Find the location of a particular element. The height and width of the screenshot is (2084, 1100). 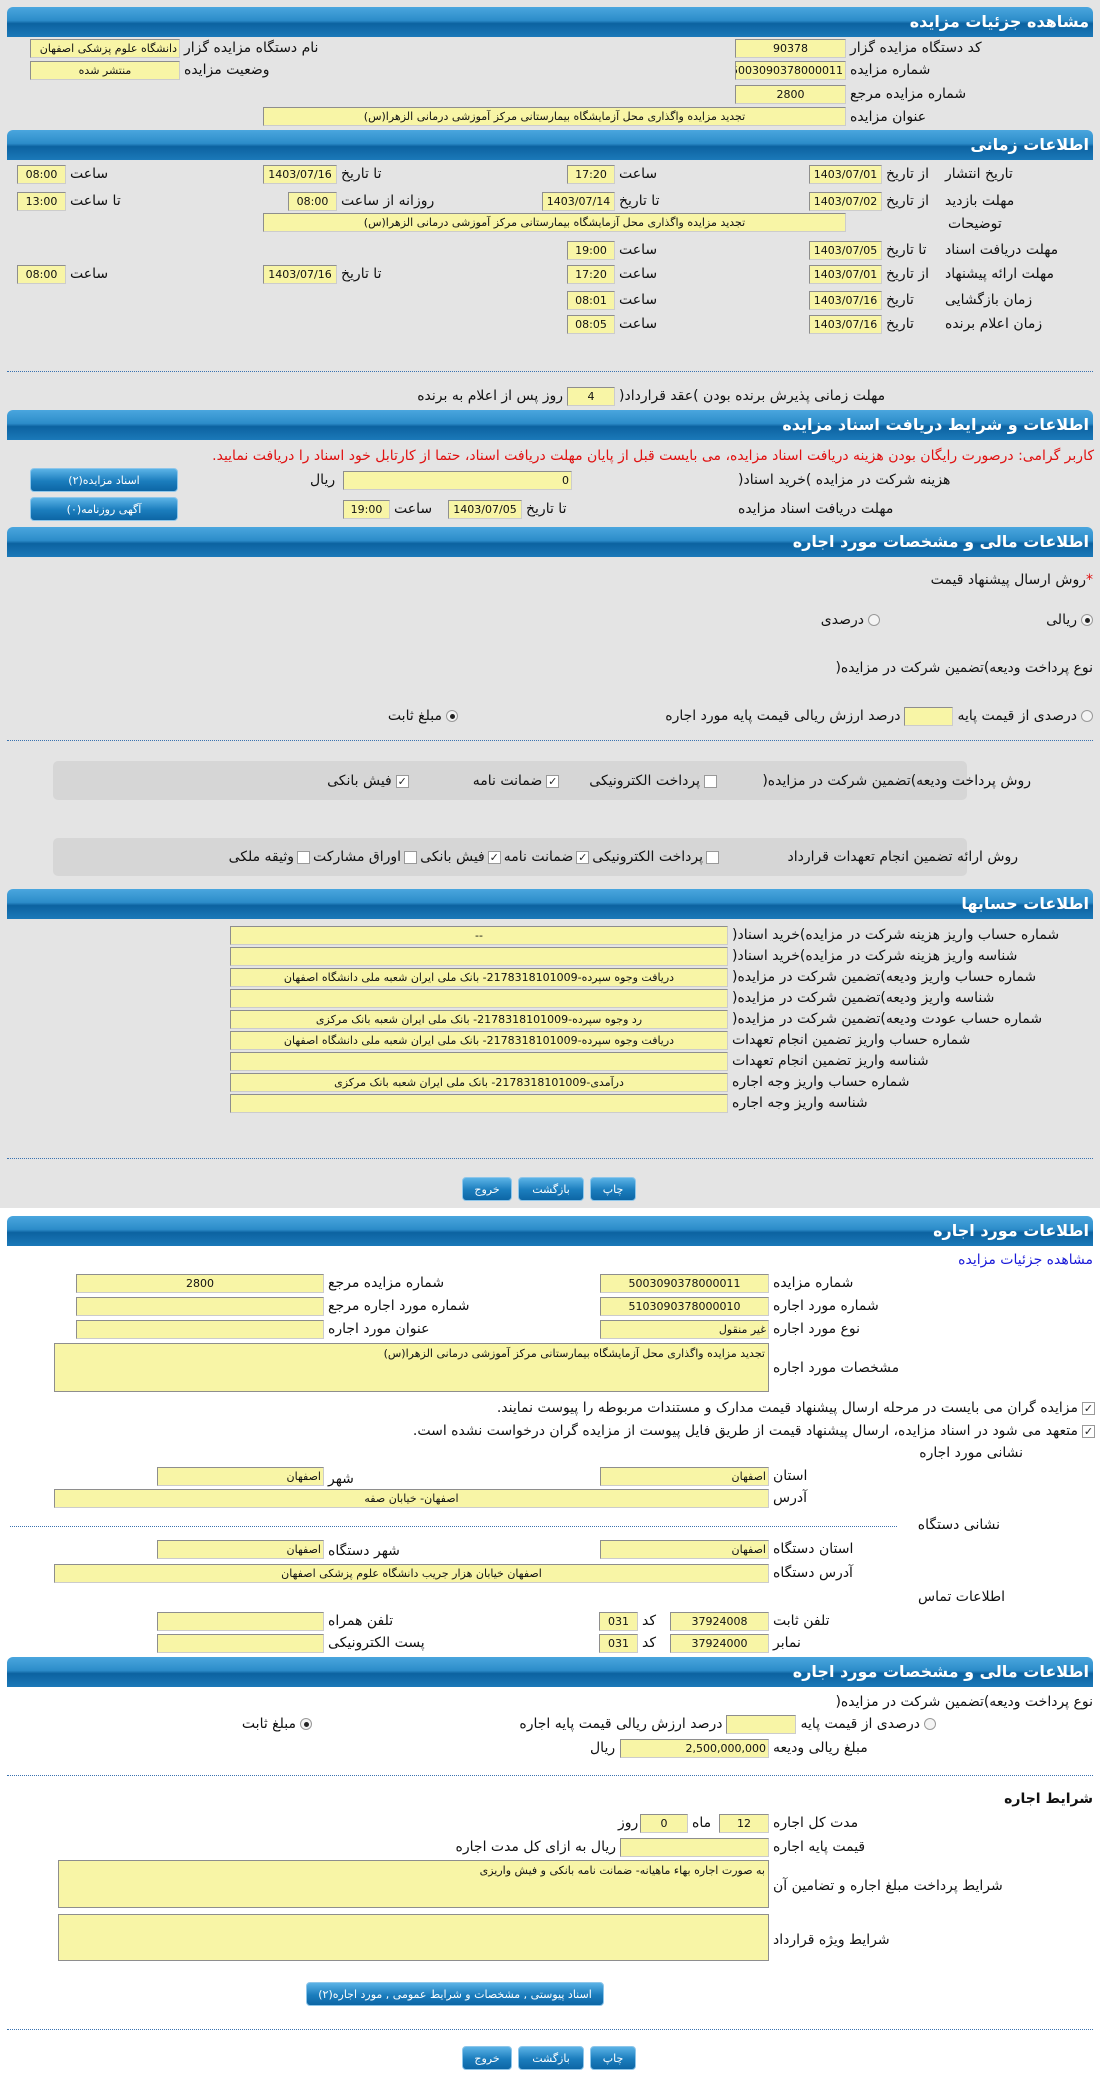

org-province-field: اصفهان is located at coordinates (684, 1549).